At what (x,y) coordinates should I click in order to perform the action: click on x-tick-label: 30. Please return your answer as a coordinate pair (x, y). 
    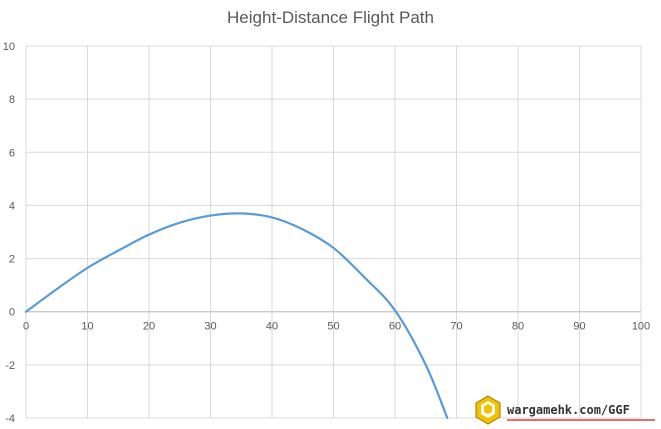
    Looking at the image, I should click on (210, 327).